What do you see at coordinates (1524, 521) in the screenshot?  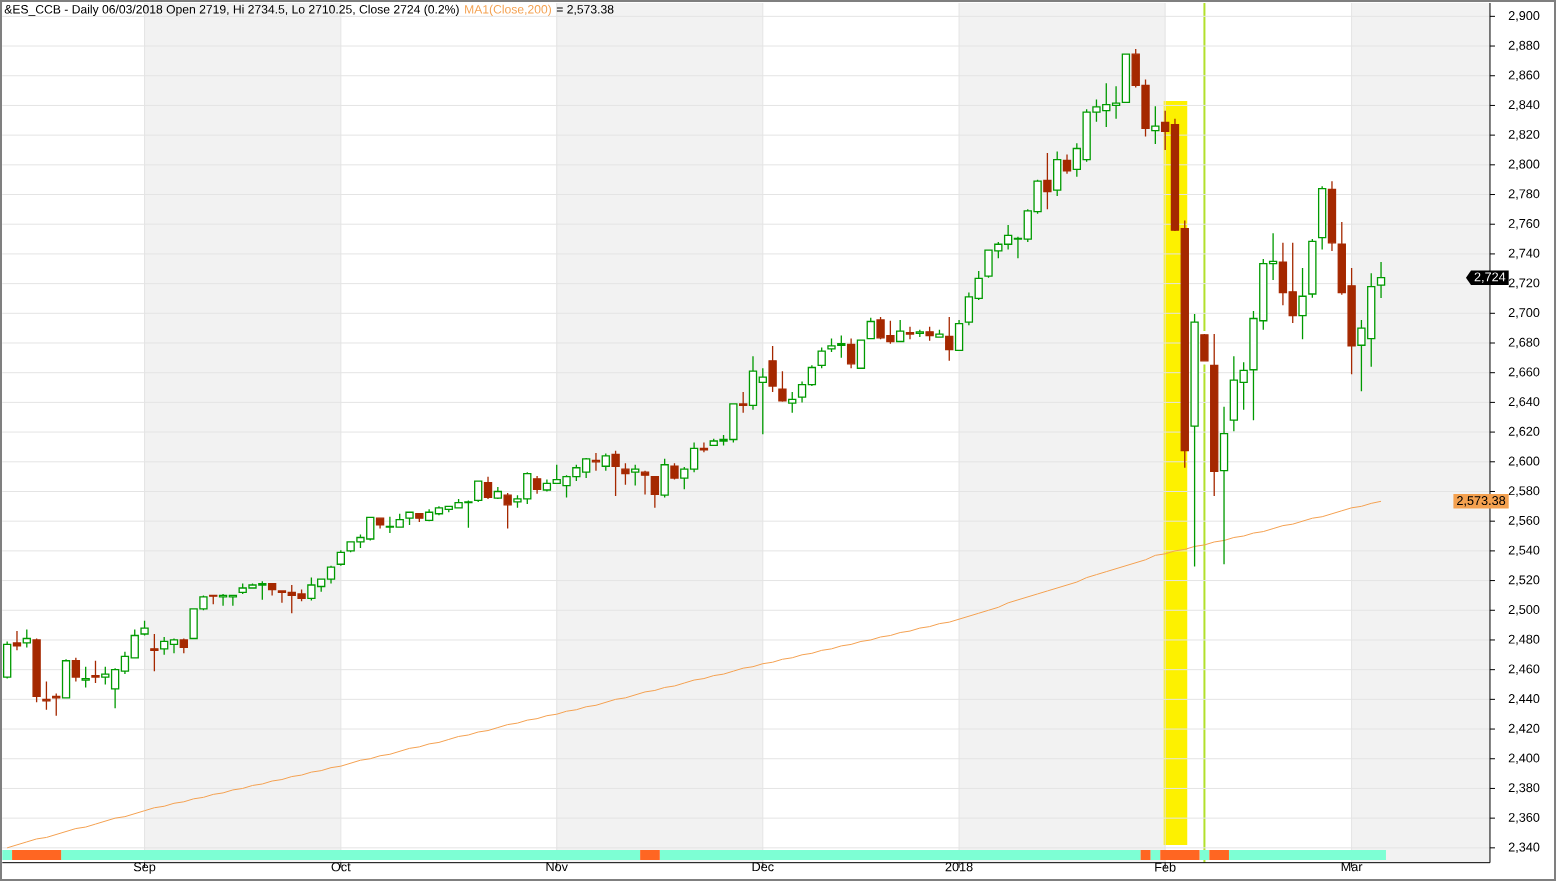 I see `y-tick-label: 2,560` at bounding box center [1524, 521].